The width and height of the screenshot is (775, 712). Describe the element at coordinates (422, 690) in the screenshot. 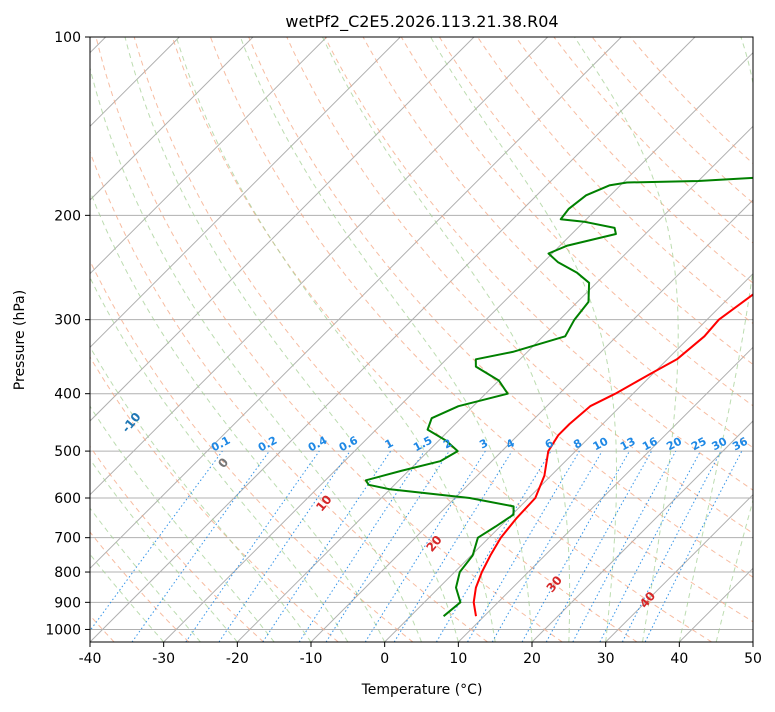

I see `x-axis-label: Temperature (°C)` at that location.